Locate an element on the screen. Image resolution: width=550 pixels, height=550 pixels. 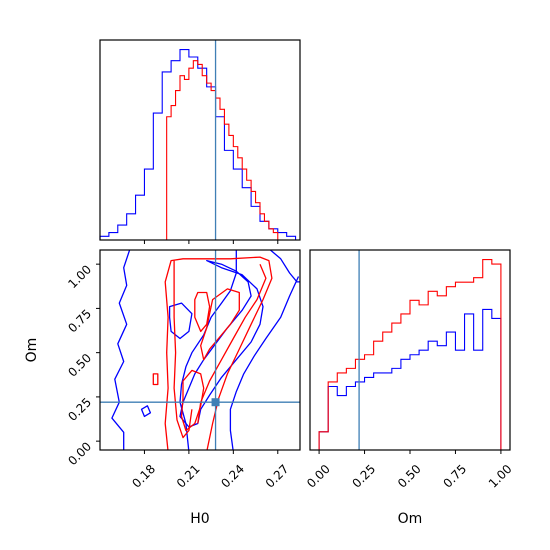
joint-x-tick-label: 0.21 is located at coordinates (188, 476).